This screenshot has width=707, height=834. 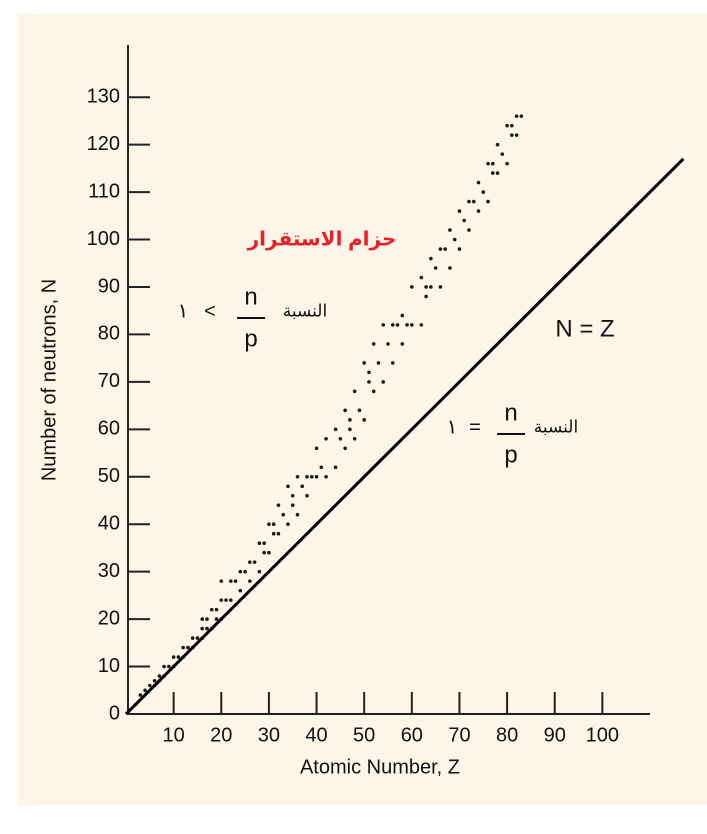 What do you see at coordinates (109, 334) in the screenshot?
I see `y-tick-label: 80` at bounding box center [109, 334].